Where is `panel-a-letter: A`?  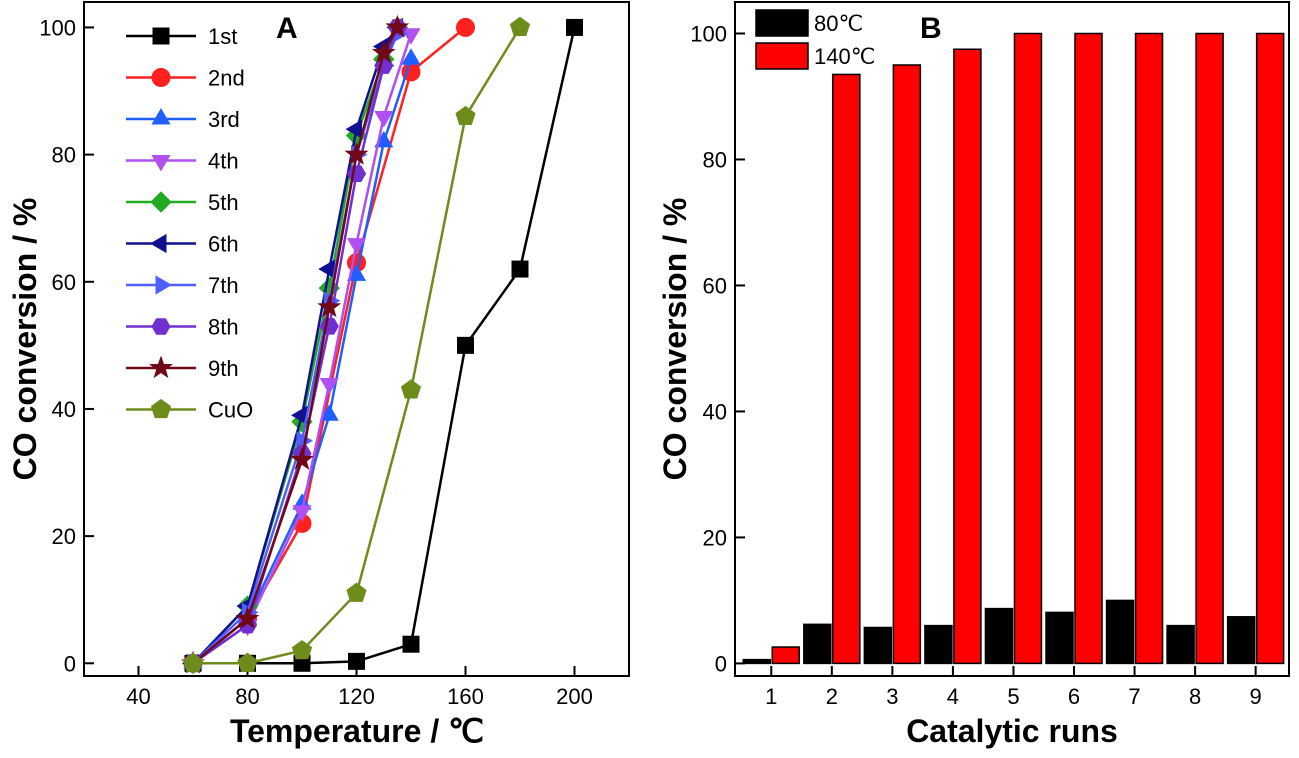 panel-a-letter: A is located at coordinates (287, 28).